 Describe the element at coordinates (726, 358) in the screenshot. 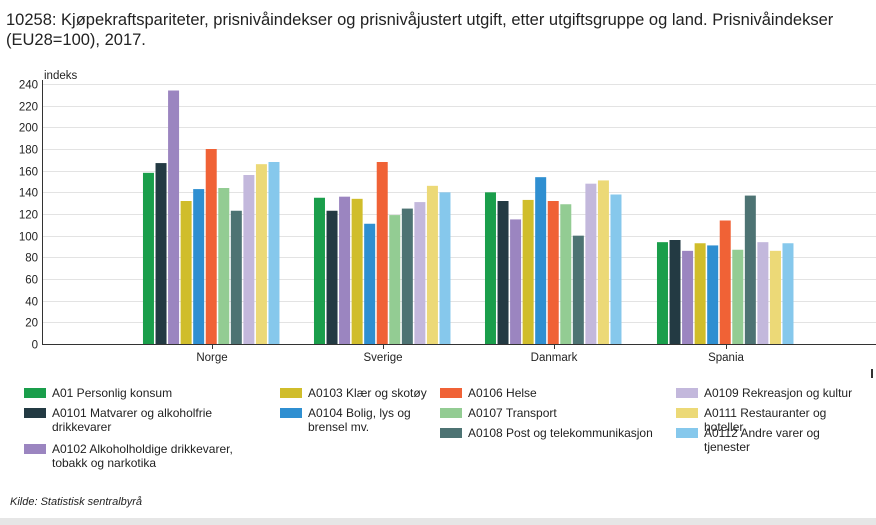

I see `x-tick-label: Spania` at that location.